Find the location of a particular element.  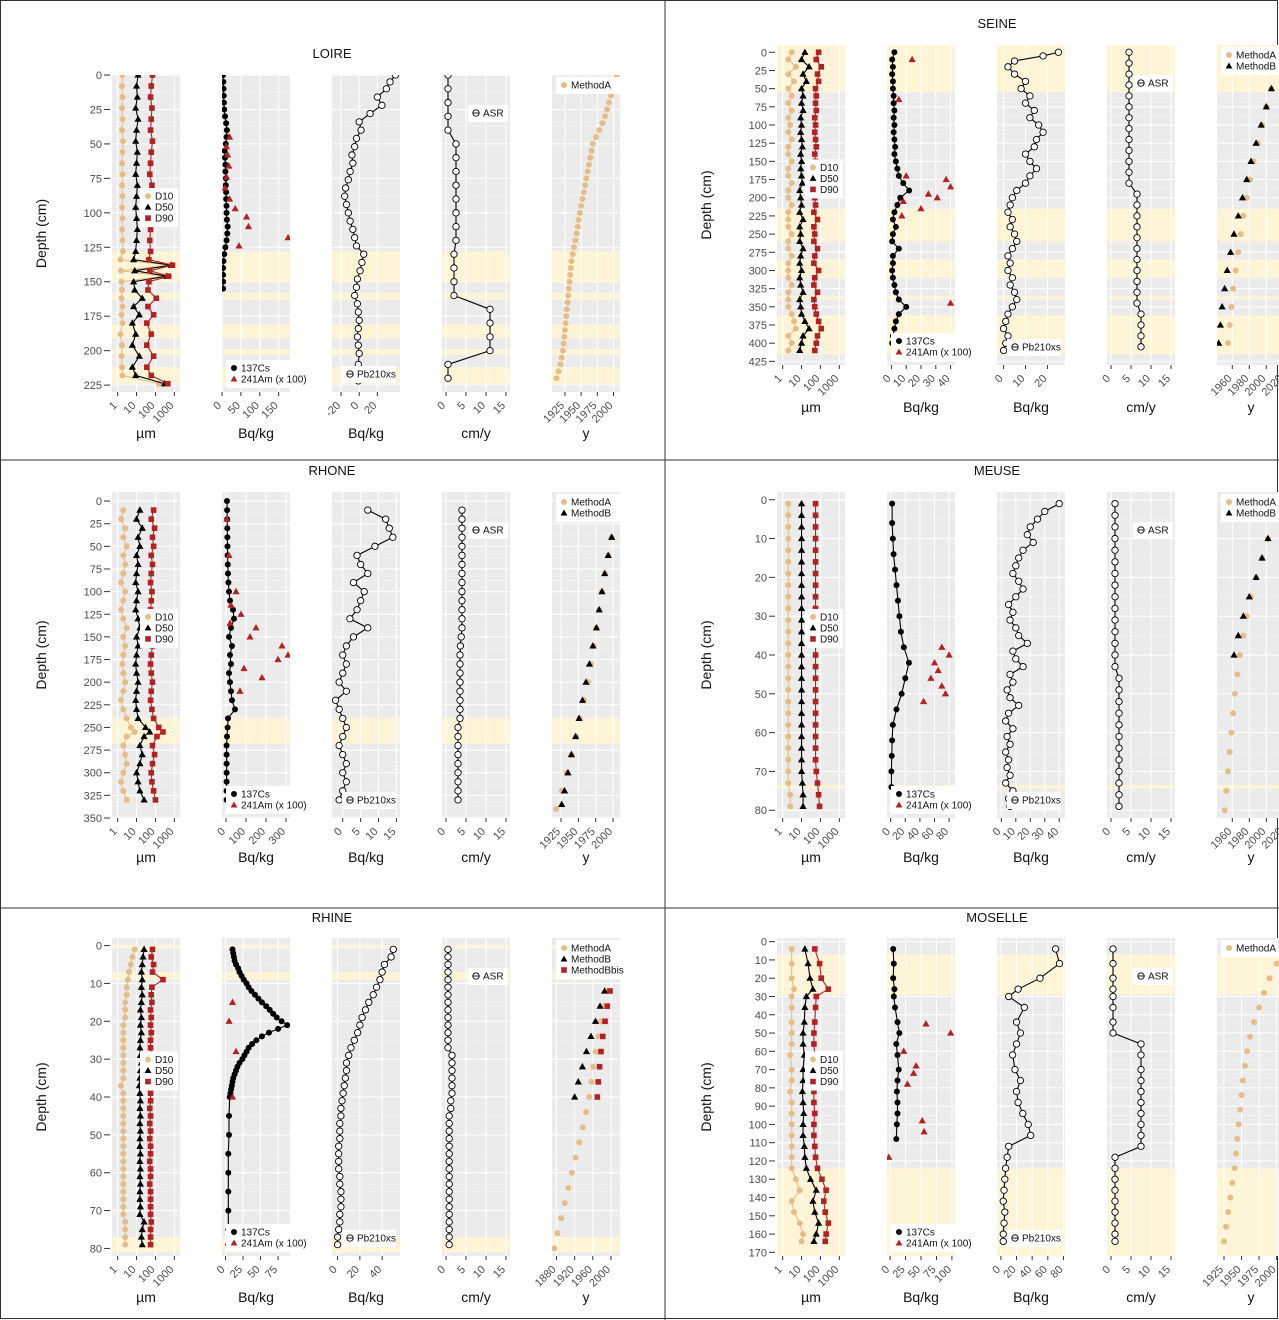

depth-tick-label: 0 is located at coordinates (764, 943).